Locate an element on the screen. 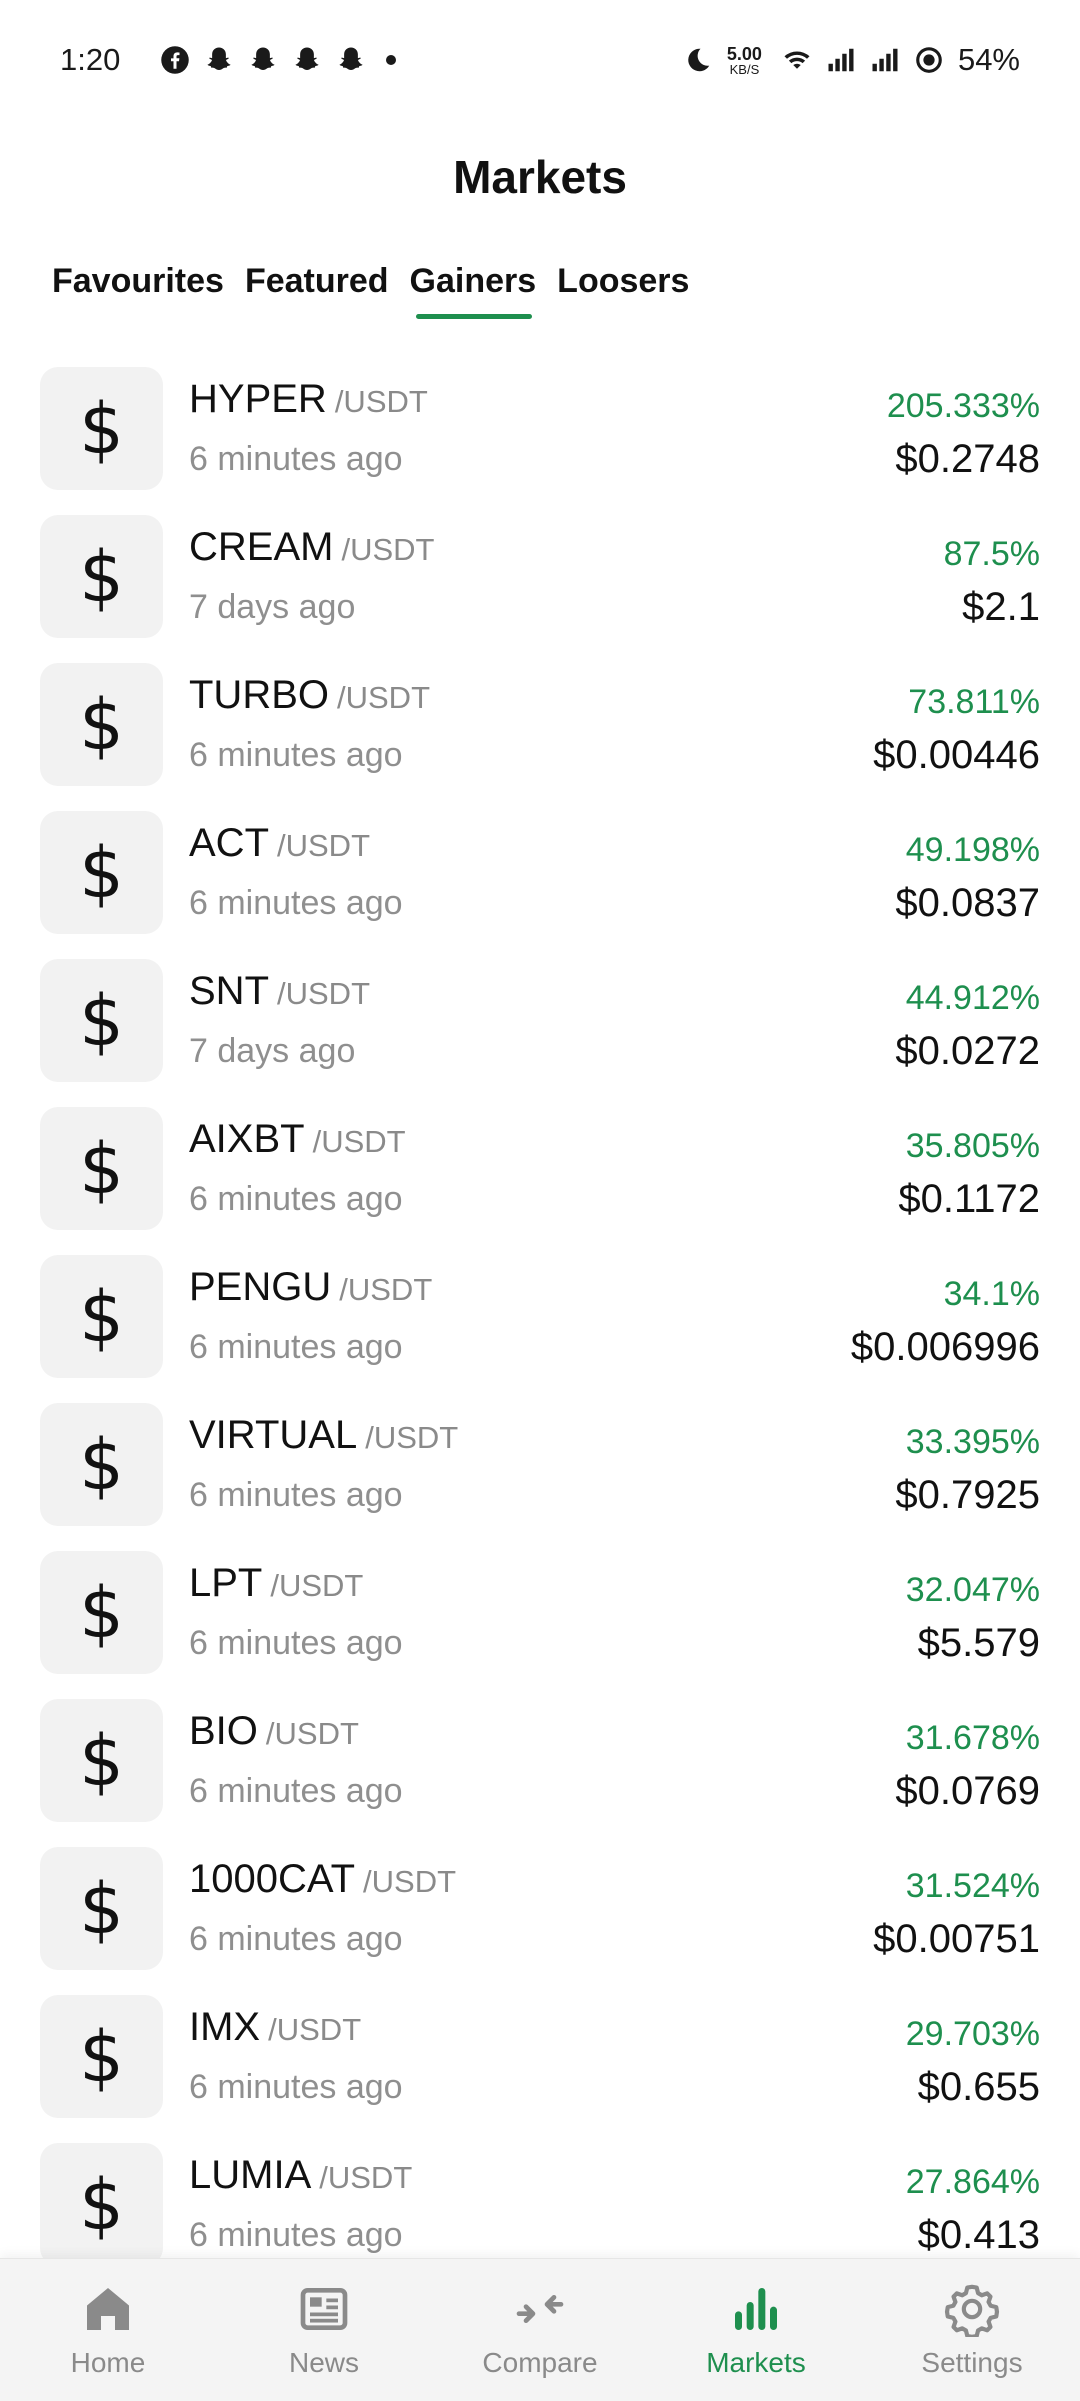 This screenshot has width=1080, height=2401. nav-markets: Markets is located at coordinates (756, 2330).